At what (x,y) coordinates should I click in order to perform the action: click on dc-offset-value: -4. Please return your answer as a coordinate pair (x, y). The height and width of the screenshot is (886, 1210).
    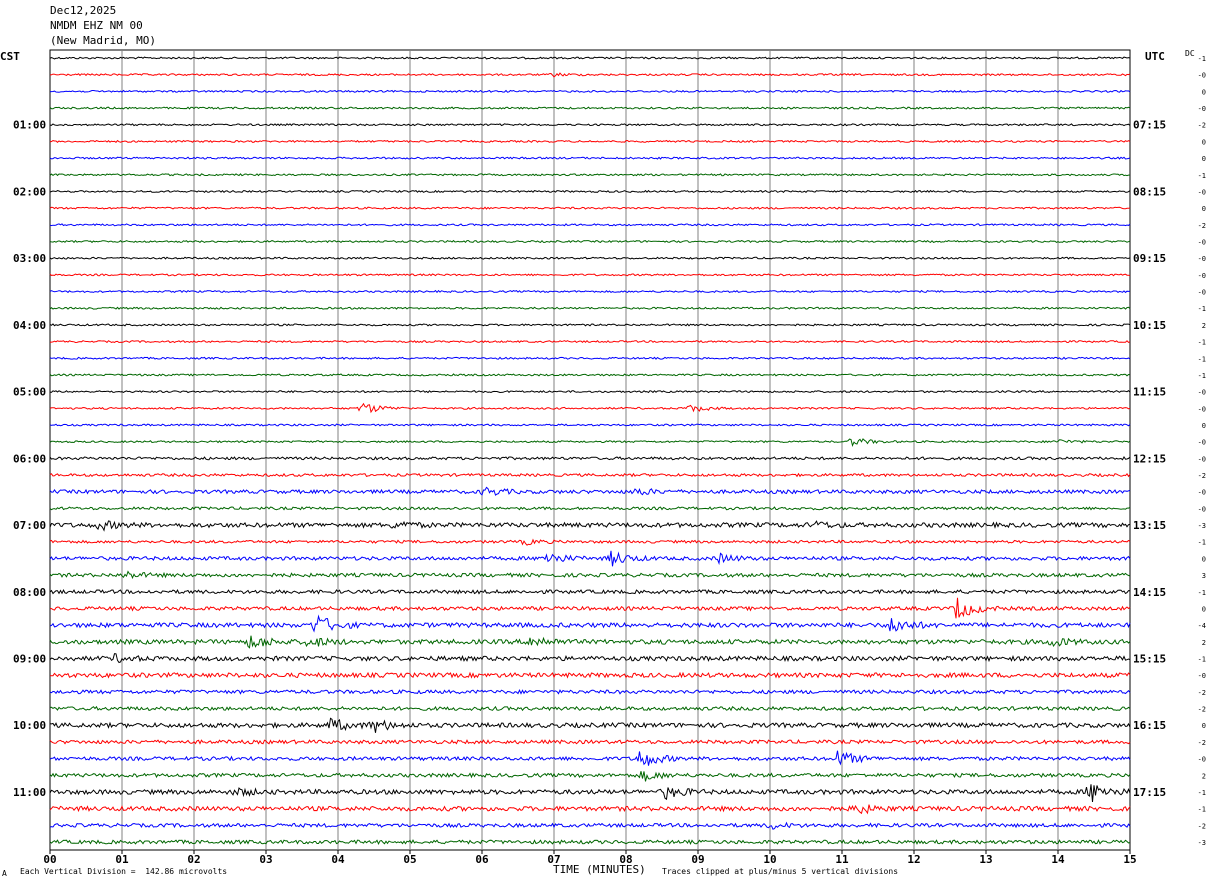
    Looking at the image, I should click on (1202, 626).